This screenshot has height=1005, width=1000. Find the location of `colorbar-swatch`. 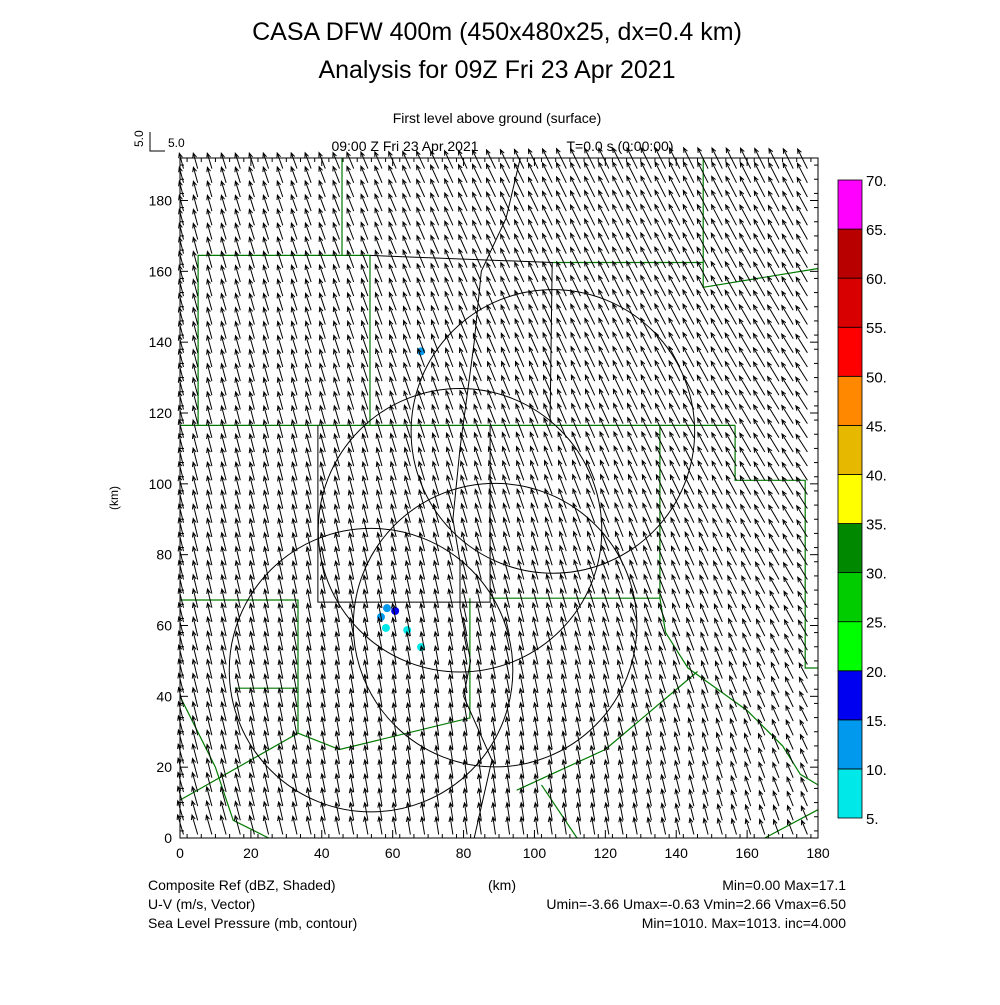

colorbar-swatch is located at coordinates (850, 499).